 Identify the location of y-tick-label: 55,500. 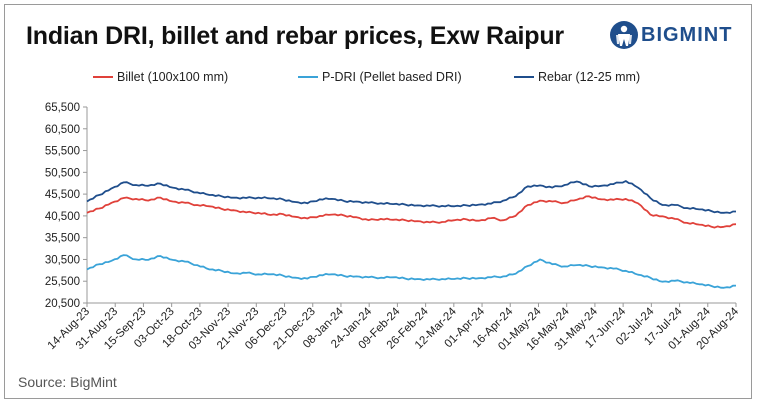
(62, 152).